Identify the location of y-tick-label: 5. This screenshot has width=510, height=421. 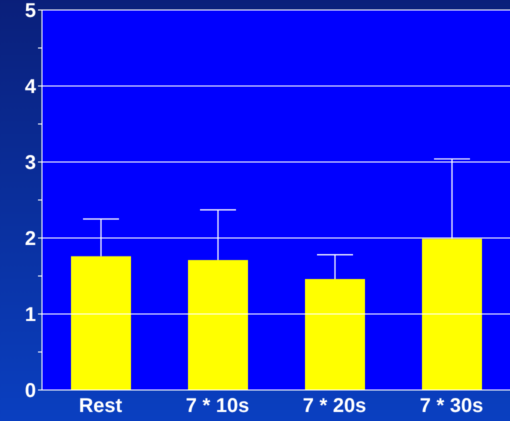
(30, 11).